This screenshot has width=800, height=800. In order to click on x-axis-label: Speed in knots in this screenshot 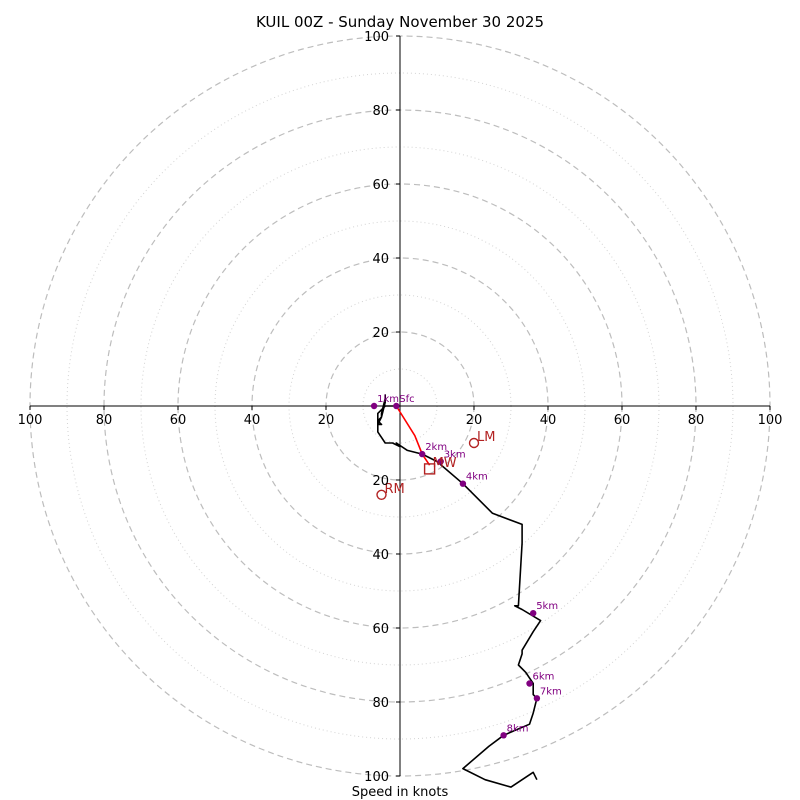, I will do `click(400, 792)`.